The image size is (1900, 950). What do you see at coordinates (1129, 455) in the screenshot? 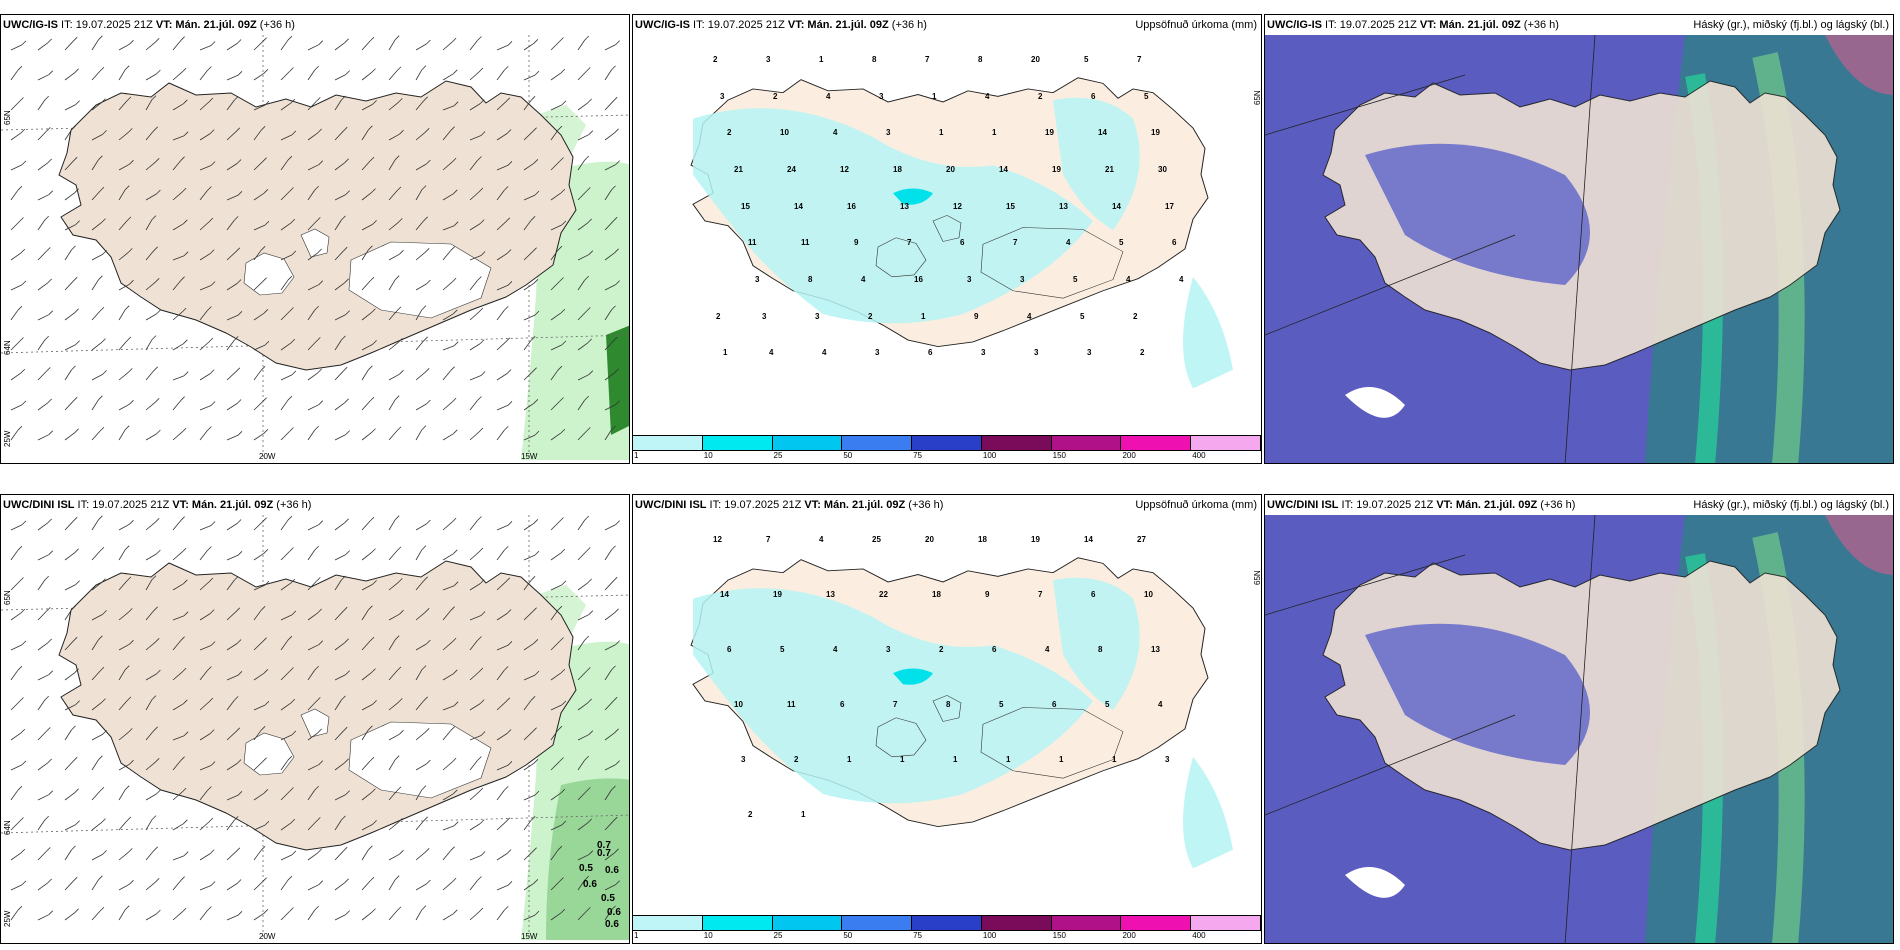
I see `colorbar-tick: 200` at bounding box center [1129, 455].